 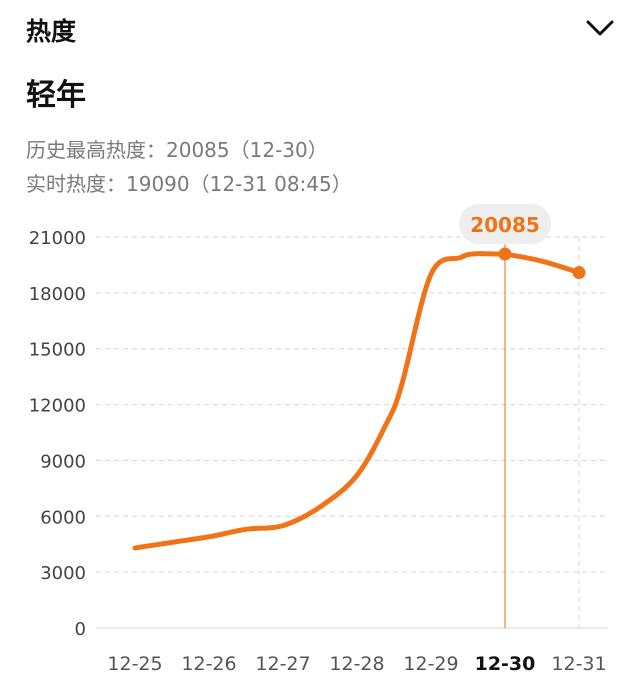 What do you see at coordinates (270, 184) in the screenshot?
I see `realtime-heat-time: （12-31 08:45）` at bounding box center [270, 184].